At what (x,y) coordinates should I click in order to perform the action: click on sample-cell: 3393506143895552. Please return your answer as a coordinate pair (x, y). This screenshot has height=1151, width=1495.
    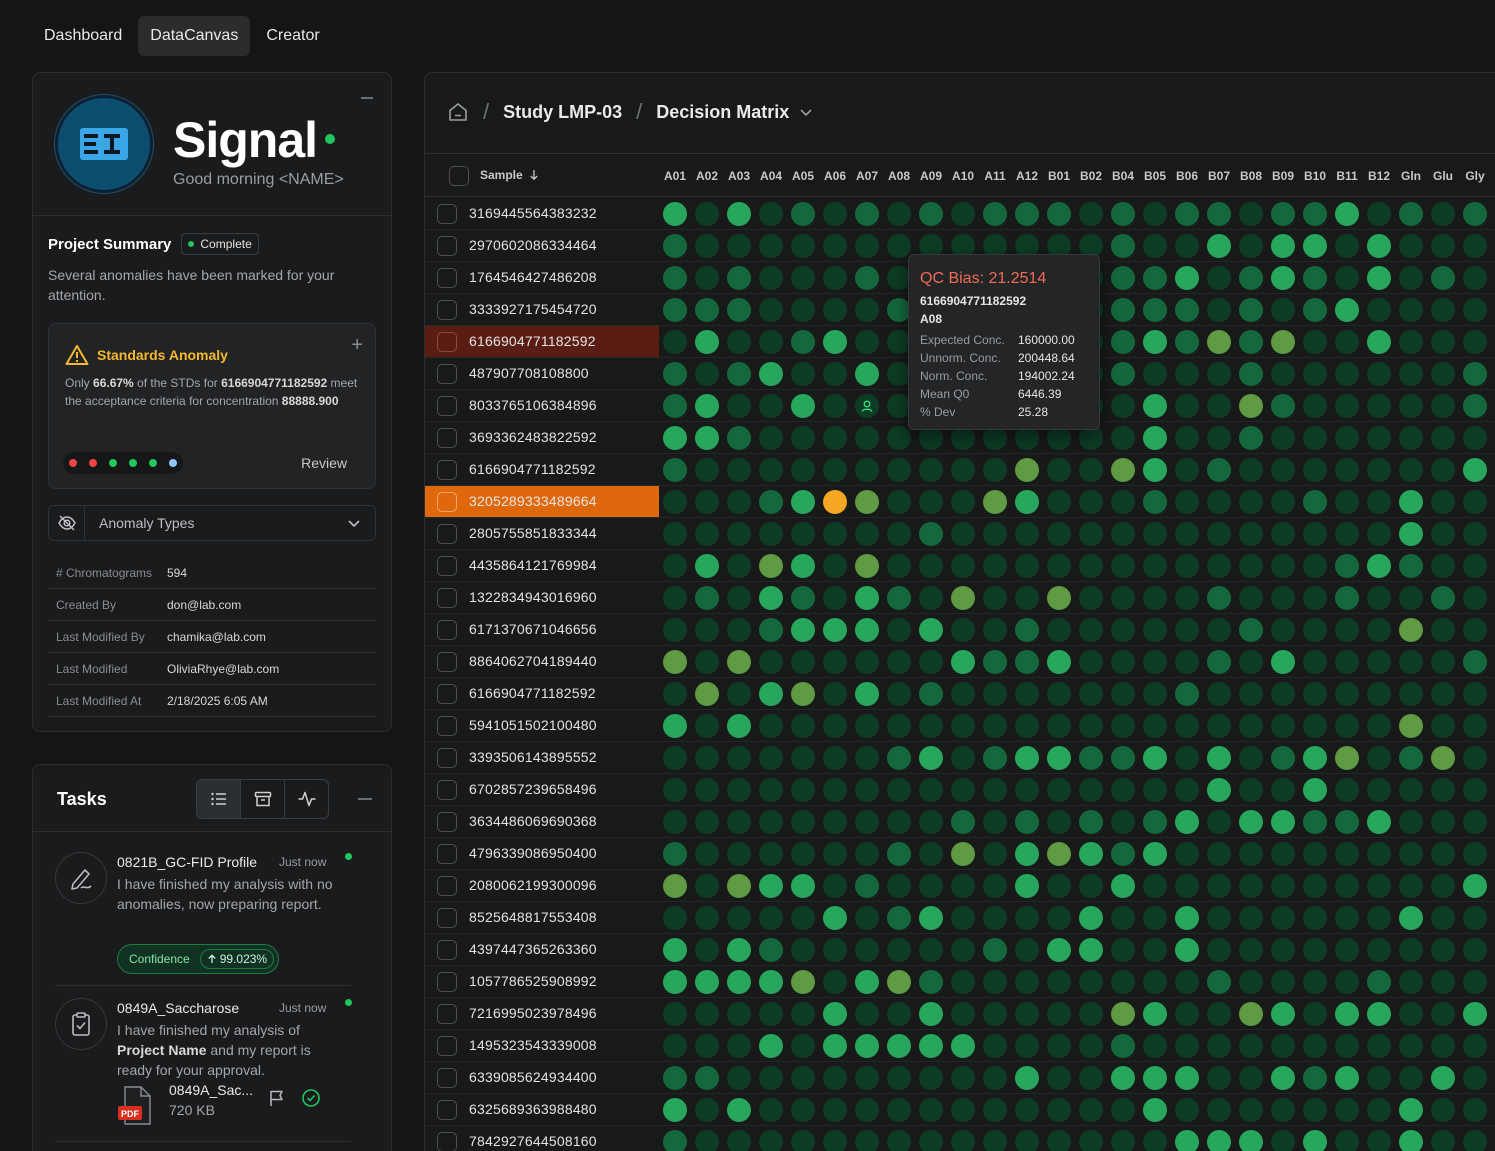
    Looking at the image, I should click on (542, 757).